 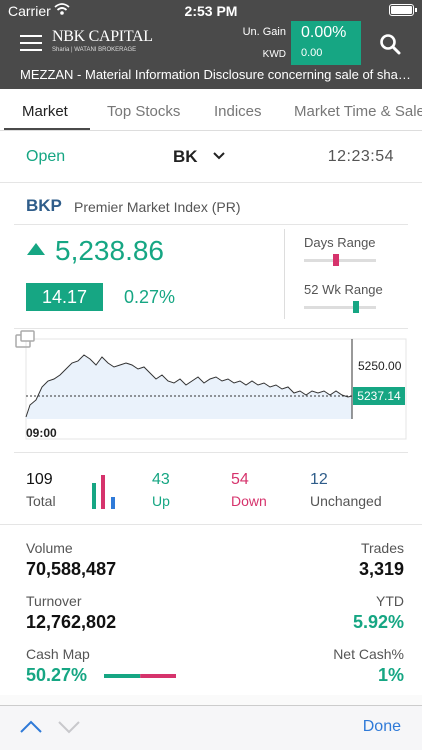 I want to click on exchange-selector: BK, so click(x=185, y=156).